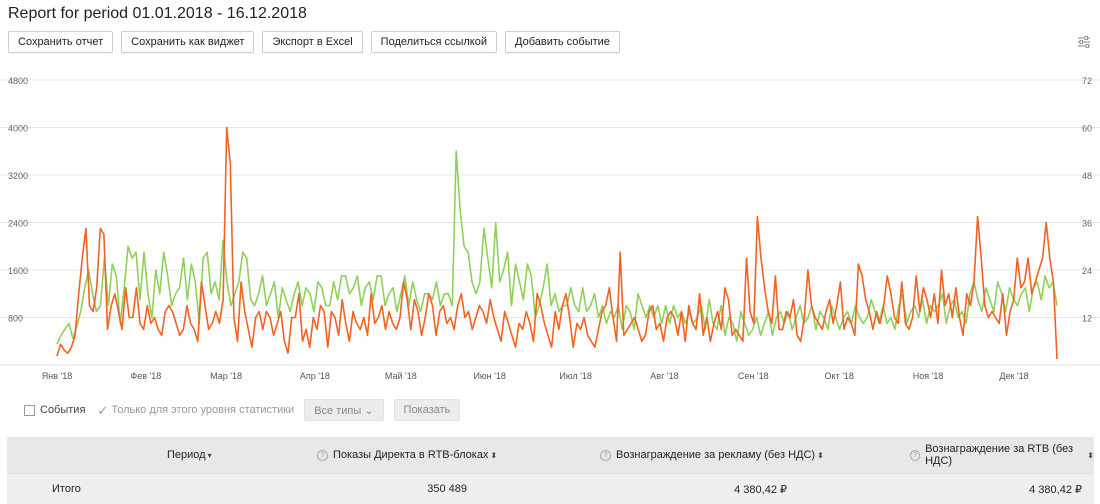  What do you see at coordinates (63, 410) in the screenshot?
I see `events-label: События` at bounding box center [63, 410].